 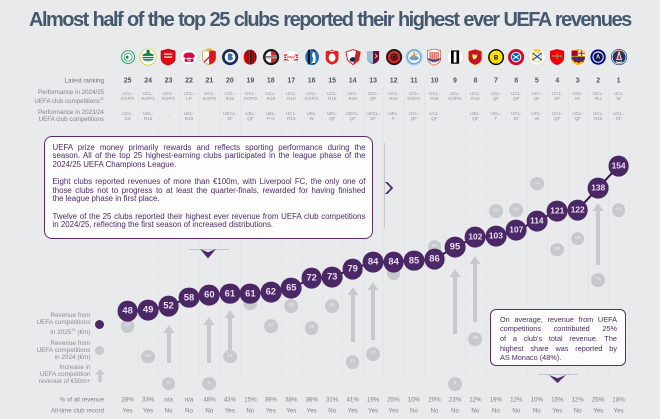 What do you see at coordinates (189, 60) in the screenshot?
I see `svg-text: RB` at bounding box center [189, 60].